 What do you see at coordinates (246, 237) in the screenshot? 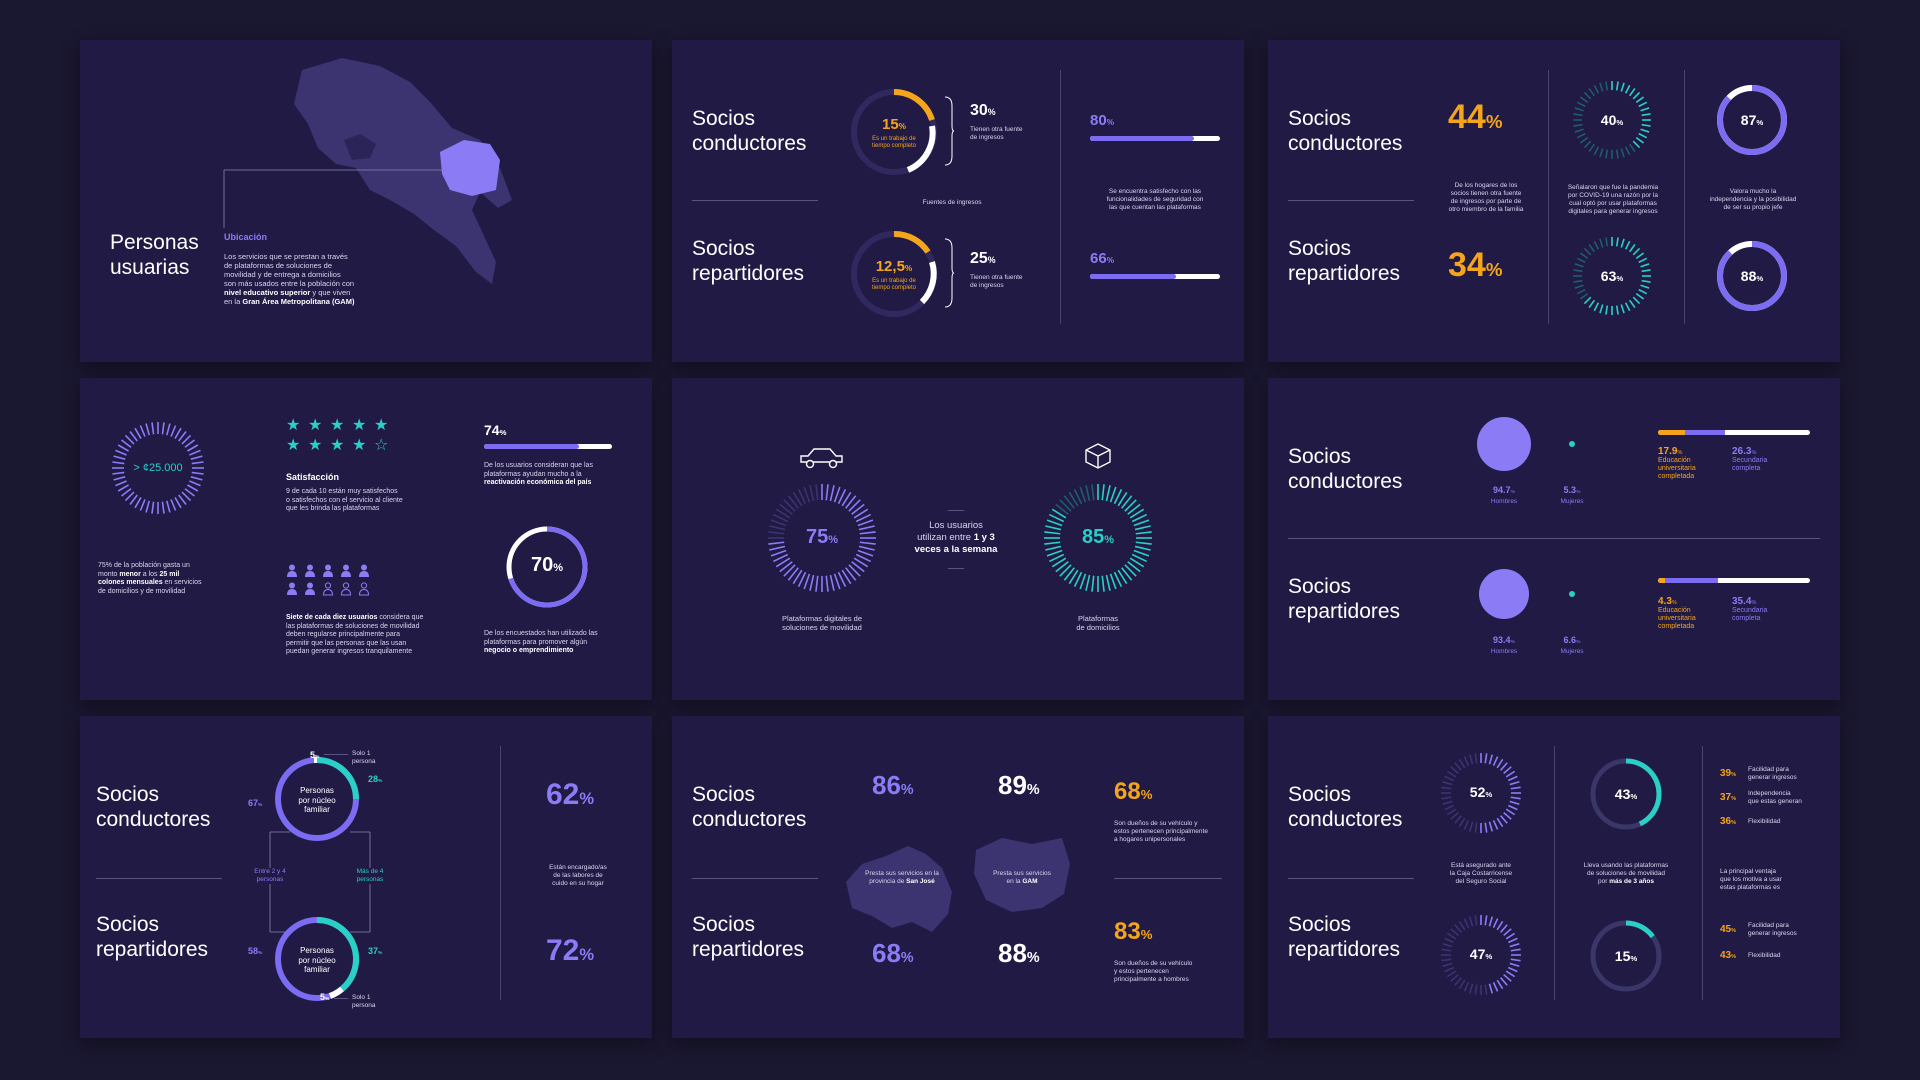
I see `ubicacion-label: Ubicación` at bounding box center [246, 237].